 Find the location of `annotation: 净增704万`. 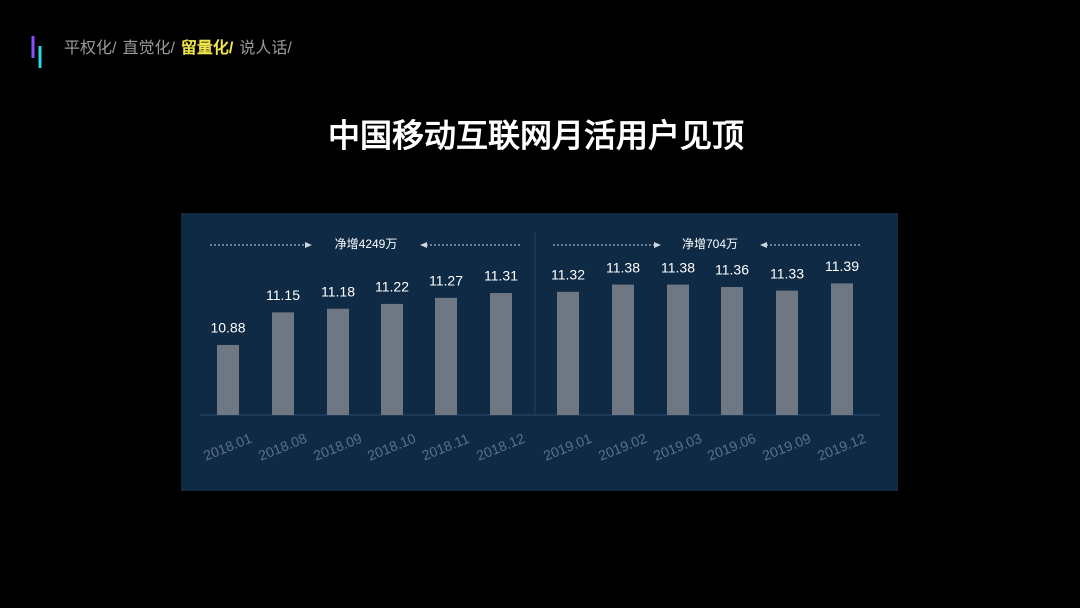

annotation: 净增704万 is located at coordinates (710, 244).